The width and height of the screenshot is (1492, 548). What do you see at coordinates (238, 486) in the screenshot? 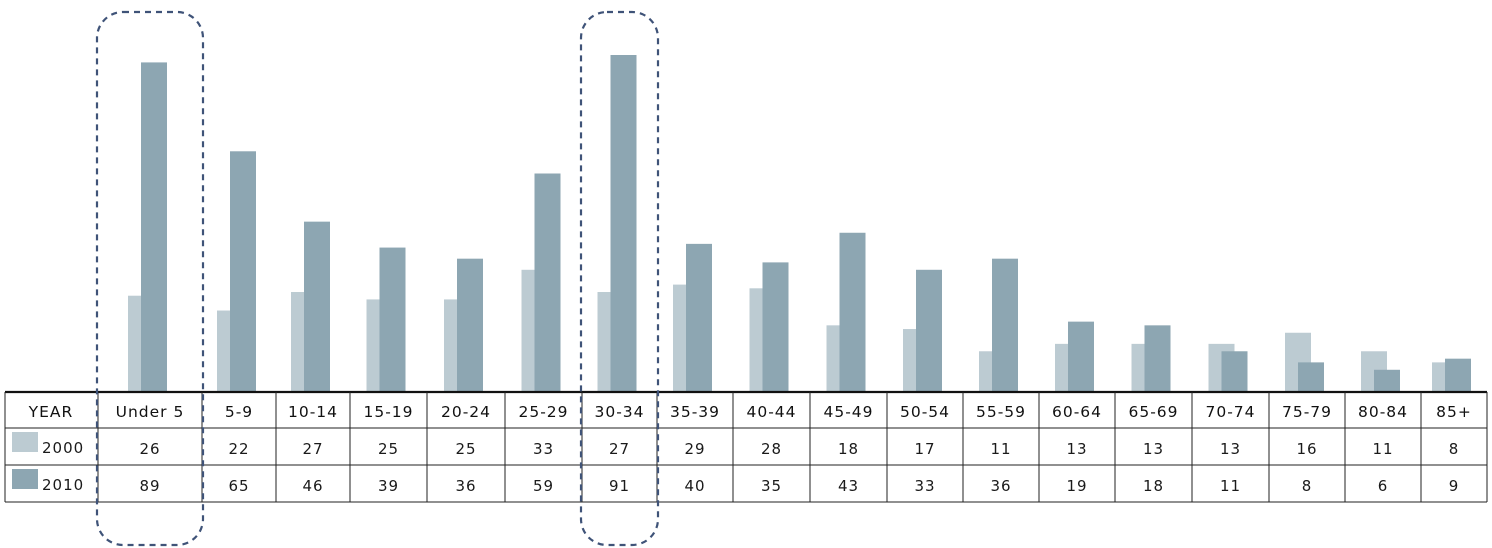
I see `value-2010-1: 65` at bounding box center [238, 486].